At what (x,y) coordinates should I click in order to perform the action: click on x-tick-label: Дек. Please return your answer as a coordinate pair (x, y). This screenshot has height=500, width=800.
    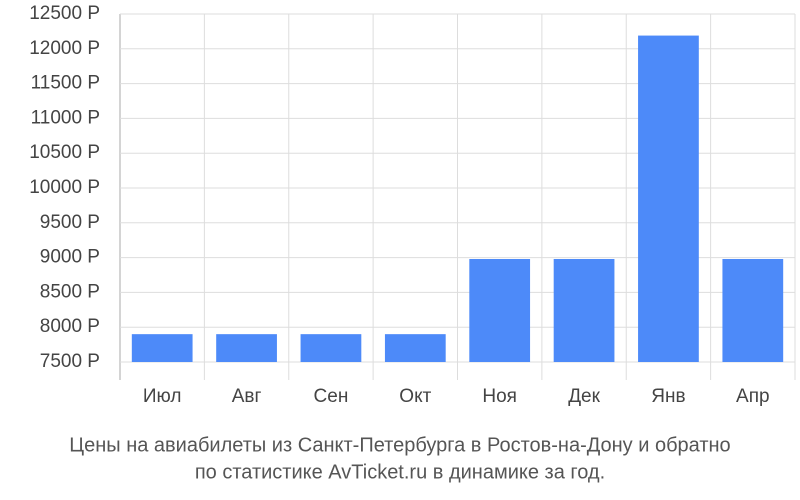
    Looking at the image, I should click on (584, 396).